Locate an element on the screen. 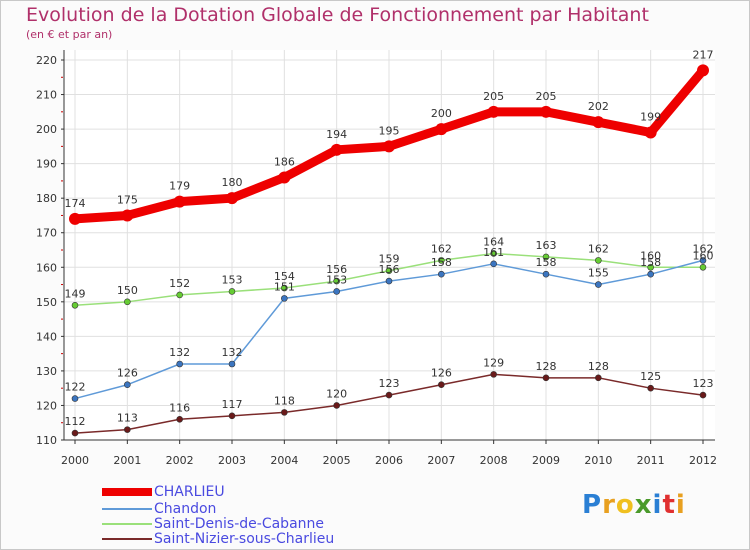 This screenshot has width=750, height=550. data-label: 161 is located at coordinates (493, 252).